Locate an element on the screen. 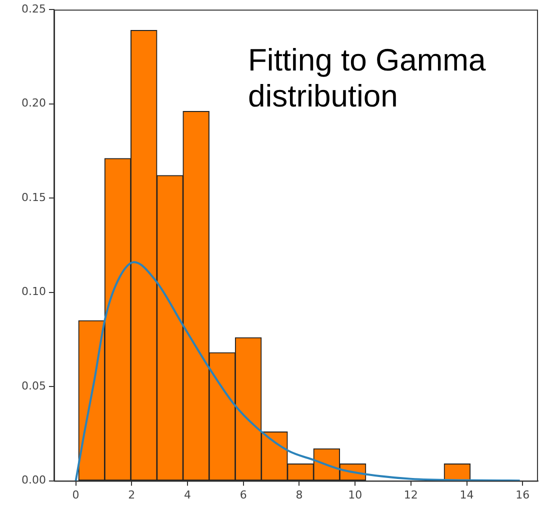  x-tick-label: 2 is located at coordinates (132, 495).